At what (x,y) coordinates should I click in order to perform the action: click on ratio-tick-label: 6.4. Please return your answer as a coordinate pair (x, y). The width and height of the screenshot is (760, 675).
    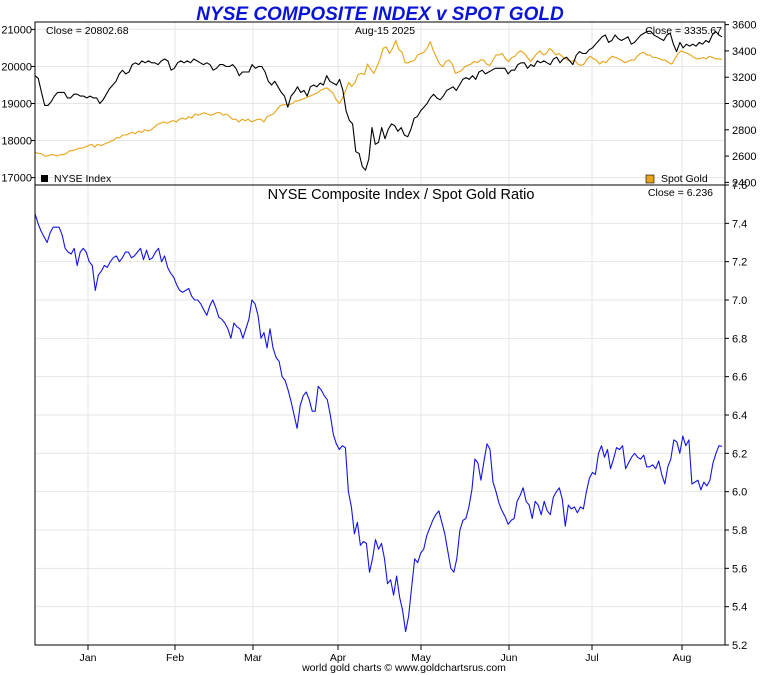
    Looking at the image, I should click on (739, 416).